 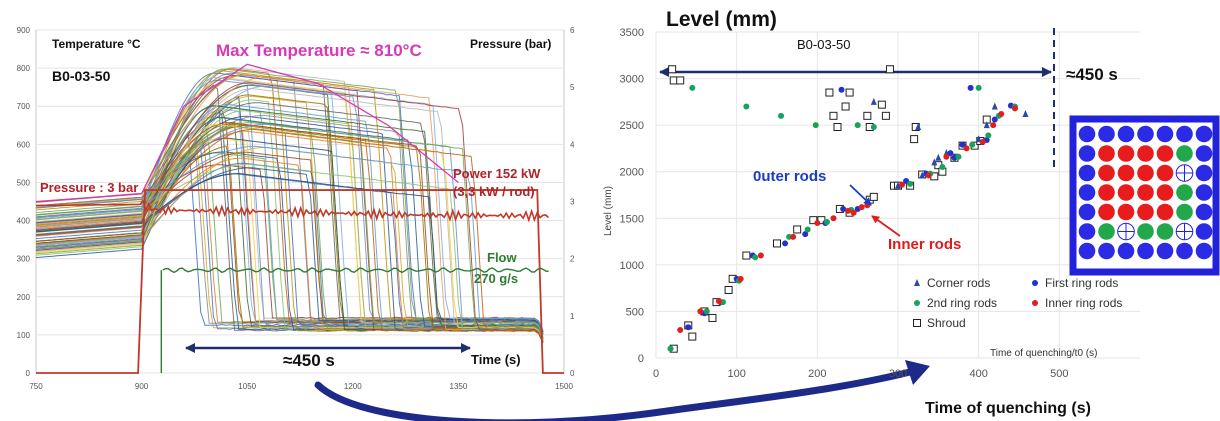 I want to click on left-y-tick-label: 0, so click(x=28, y=373).